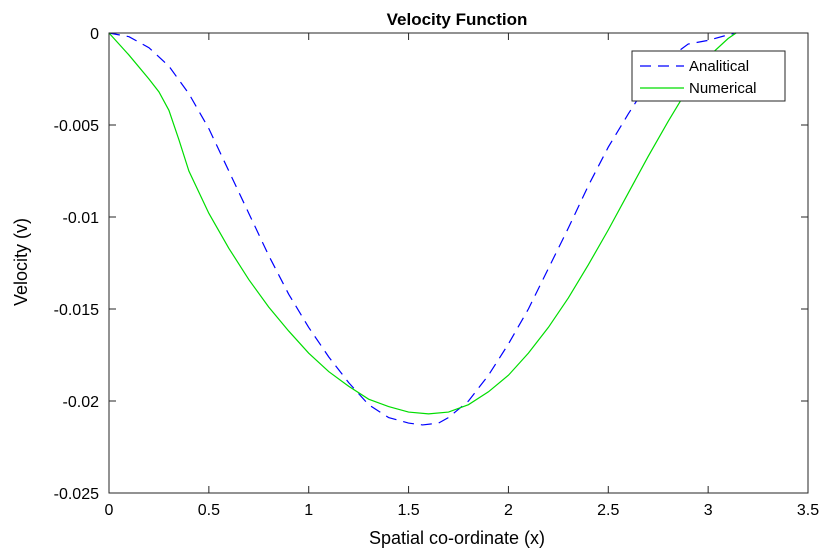 Image resolution: width=824 pixels, height=553 pixels. Describe the element at coordinates (81, 402) in the screenshot. I see `y-tick-label: -0.02` at that location.